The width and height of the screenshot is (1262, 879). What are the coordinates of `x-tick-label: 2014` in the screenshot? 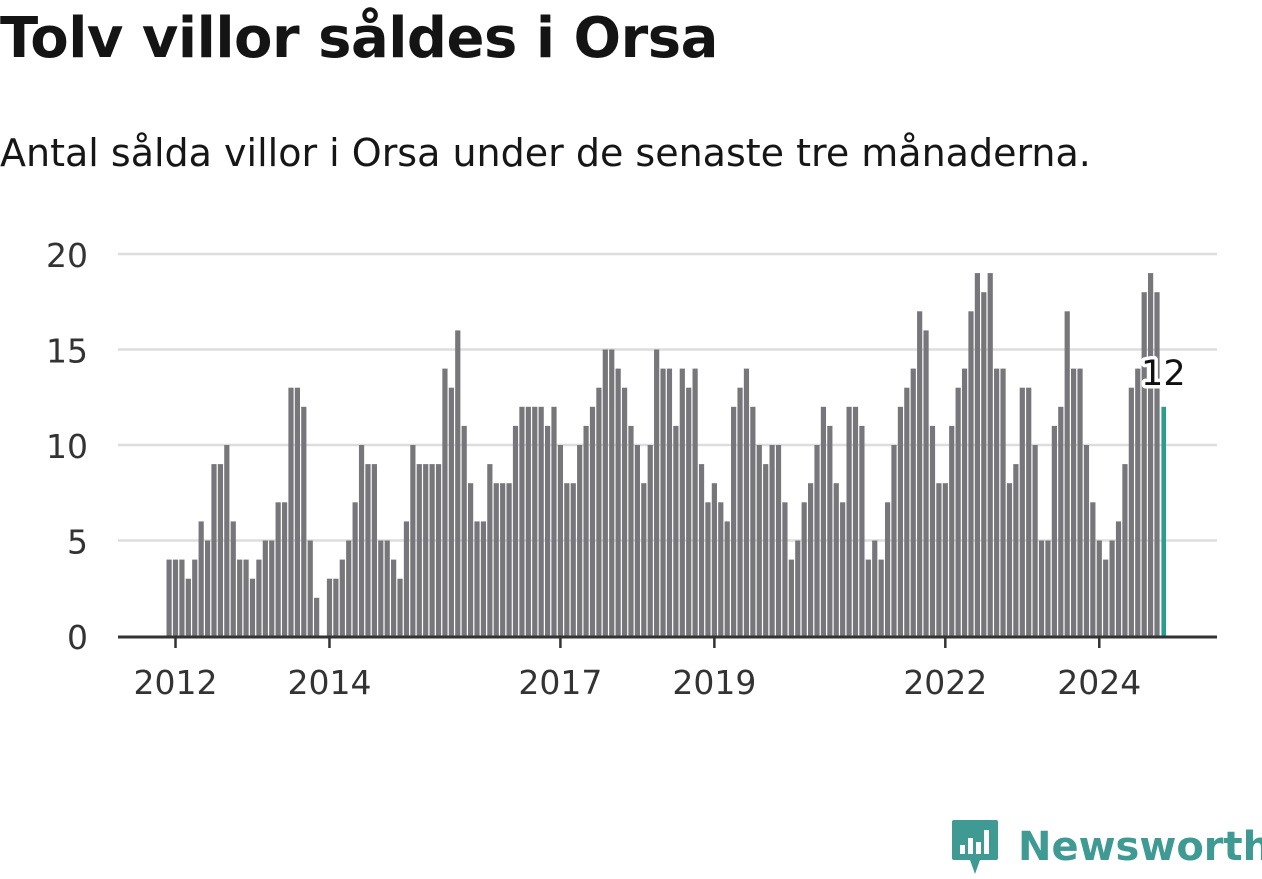 It's located at (329, 682).